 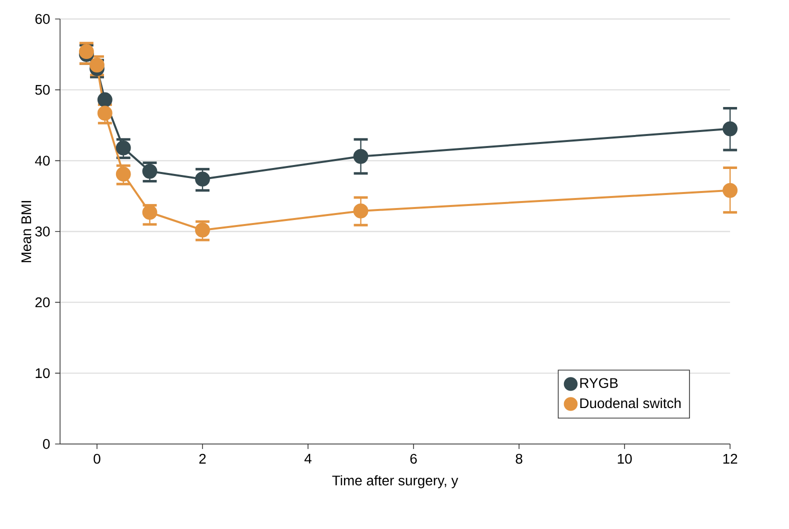 What do you see at coordinates (42, 161) in the screenshot?
I see `y-tick-label: 40` at bounding box center [42, 161].